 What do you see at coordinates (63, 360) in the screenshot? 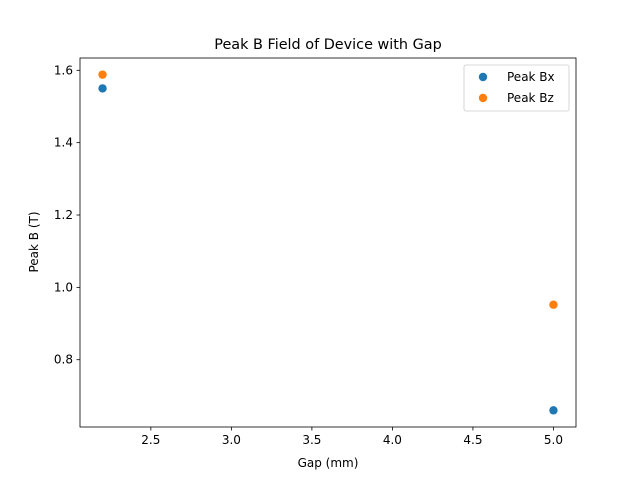
I see `y-tick-label: 0.8` at bounding box center [63, 360].